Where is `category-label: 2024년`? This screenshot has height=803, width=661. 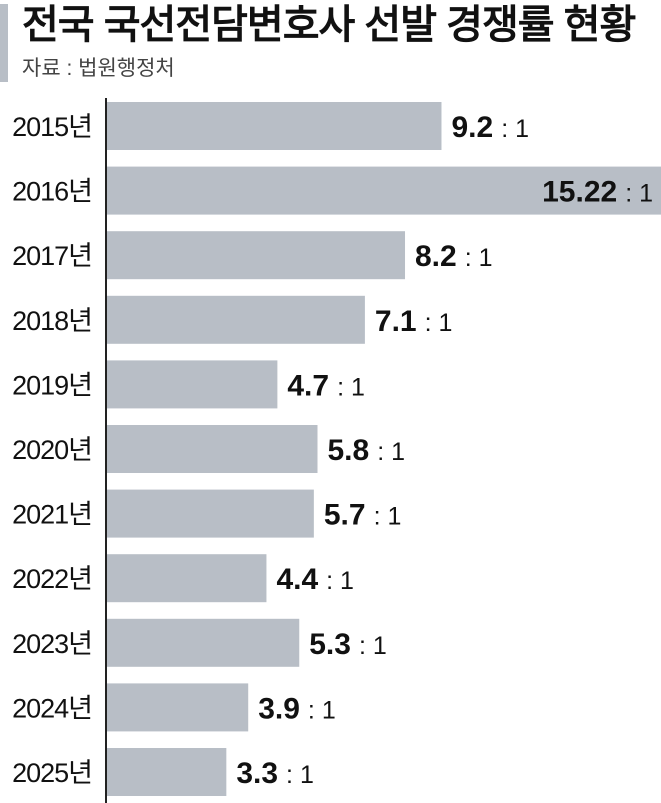
category-label: 2024년 is located at coordinates (52, 708).